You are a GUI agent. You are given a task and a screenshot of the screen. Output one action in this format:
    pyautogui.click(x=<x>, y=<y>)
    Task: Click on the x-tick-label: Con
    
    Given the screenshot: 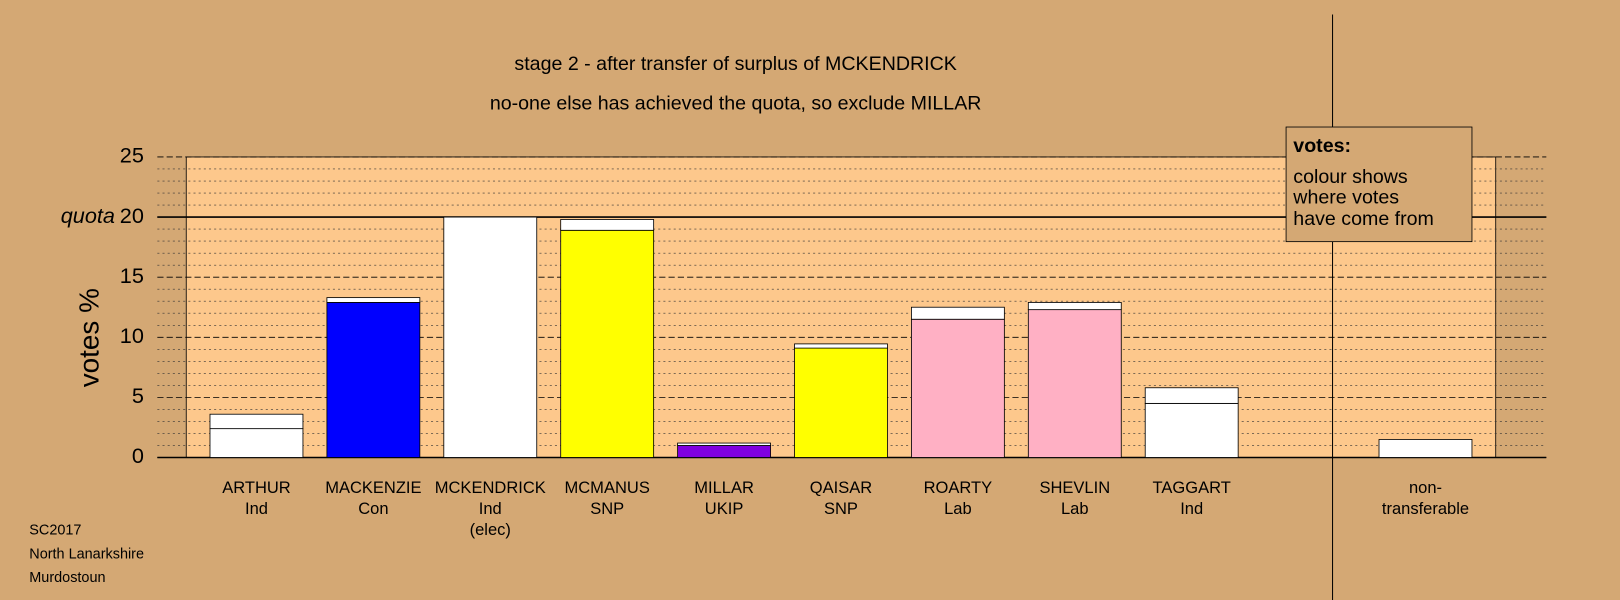 What is the action you would take?
    pyautogui.click(x=373, y=508)
    